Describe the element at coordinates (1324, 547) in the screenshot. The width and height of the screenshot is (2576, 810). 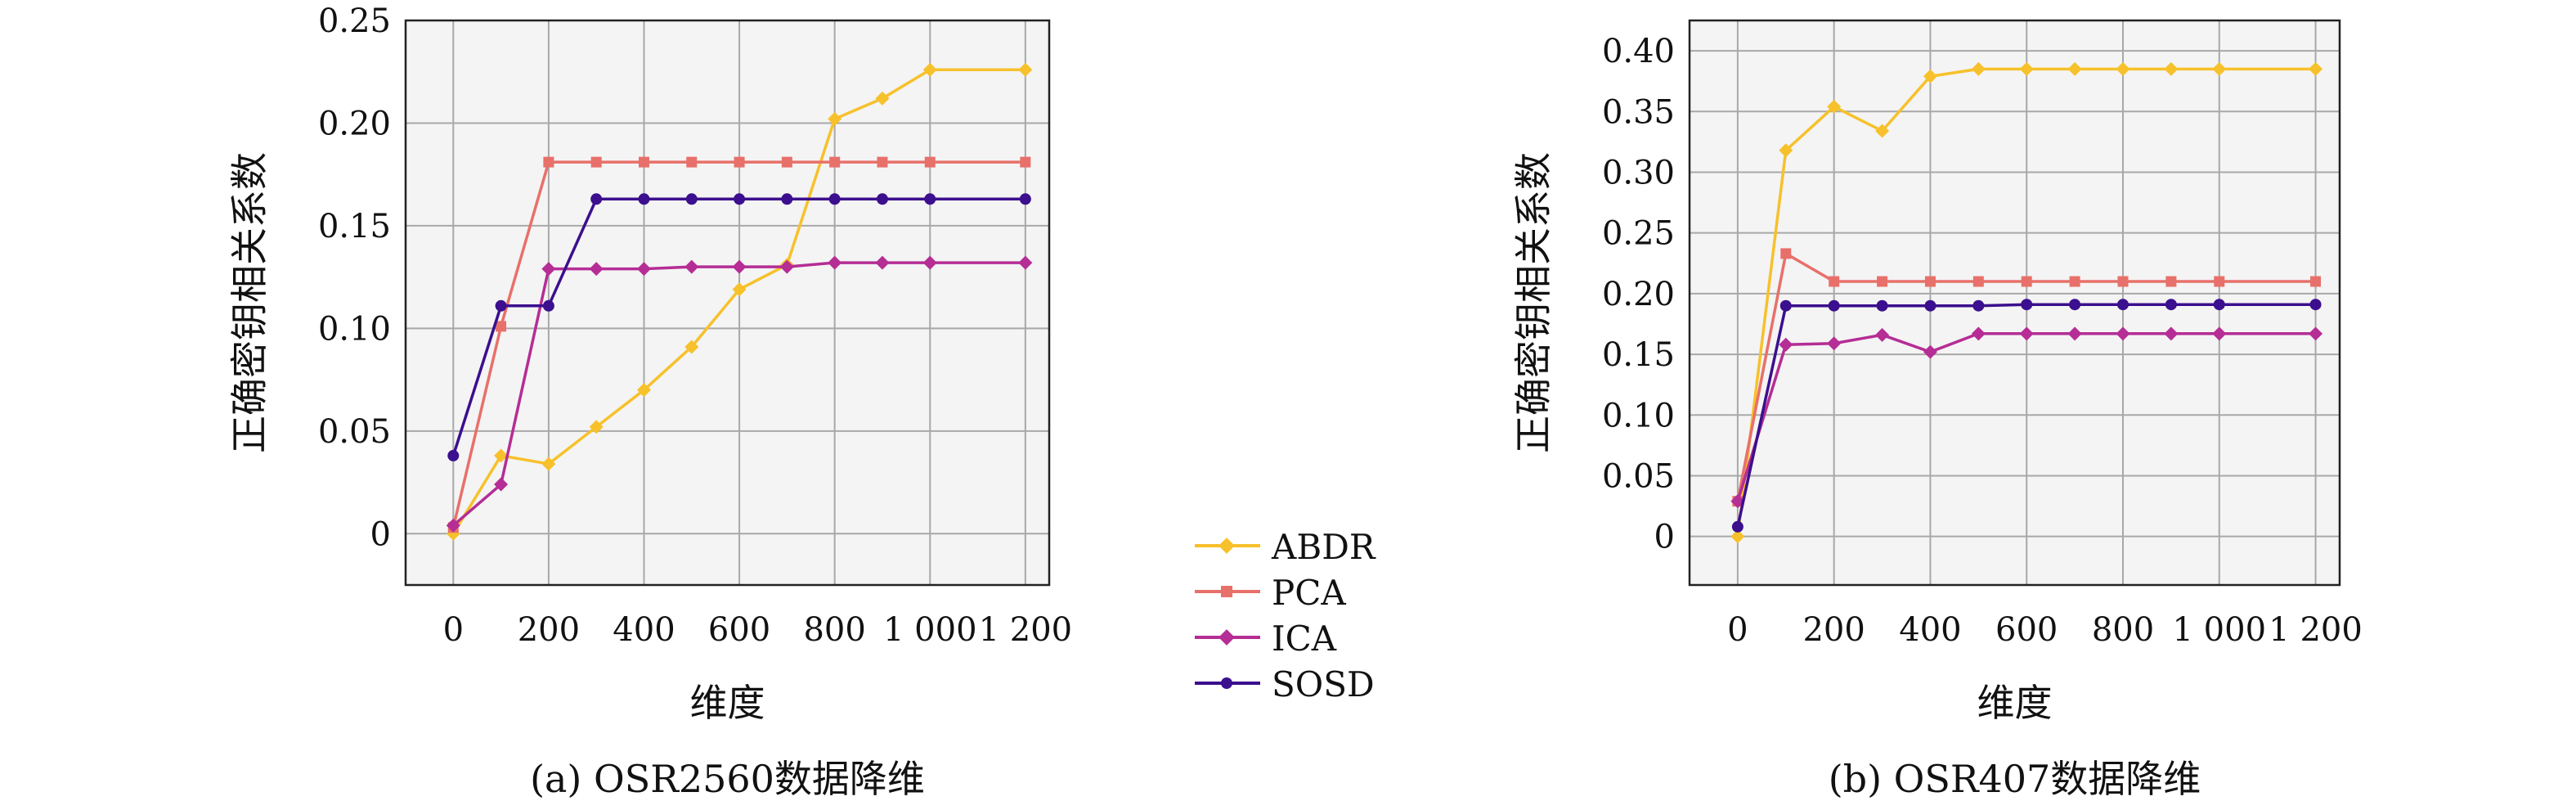
I see `legend-label: ABDR` at that location.